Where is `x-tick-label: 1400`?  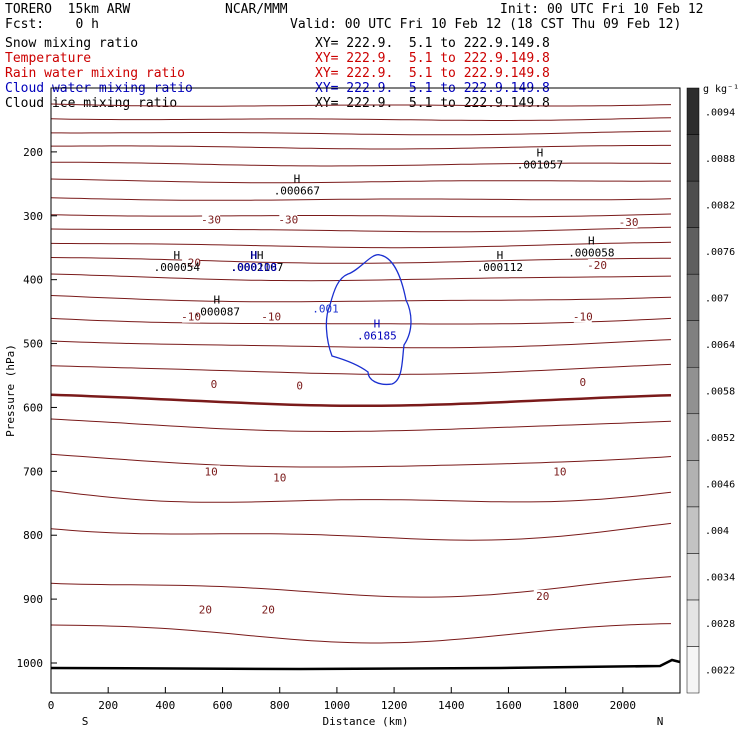 x-tick-label: 1400 is located at coordinates (451, 705).